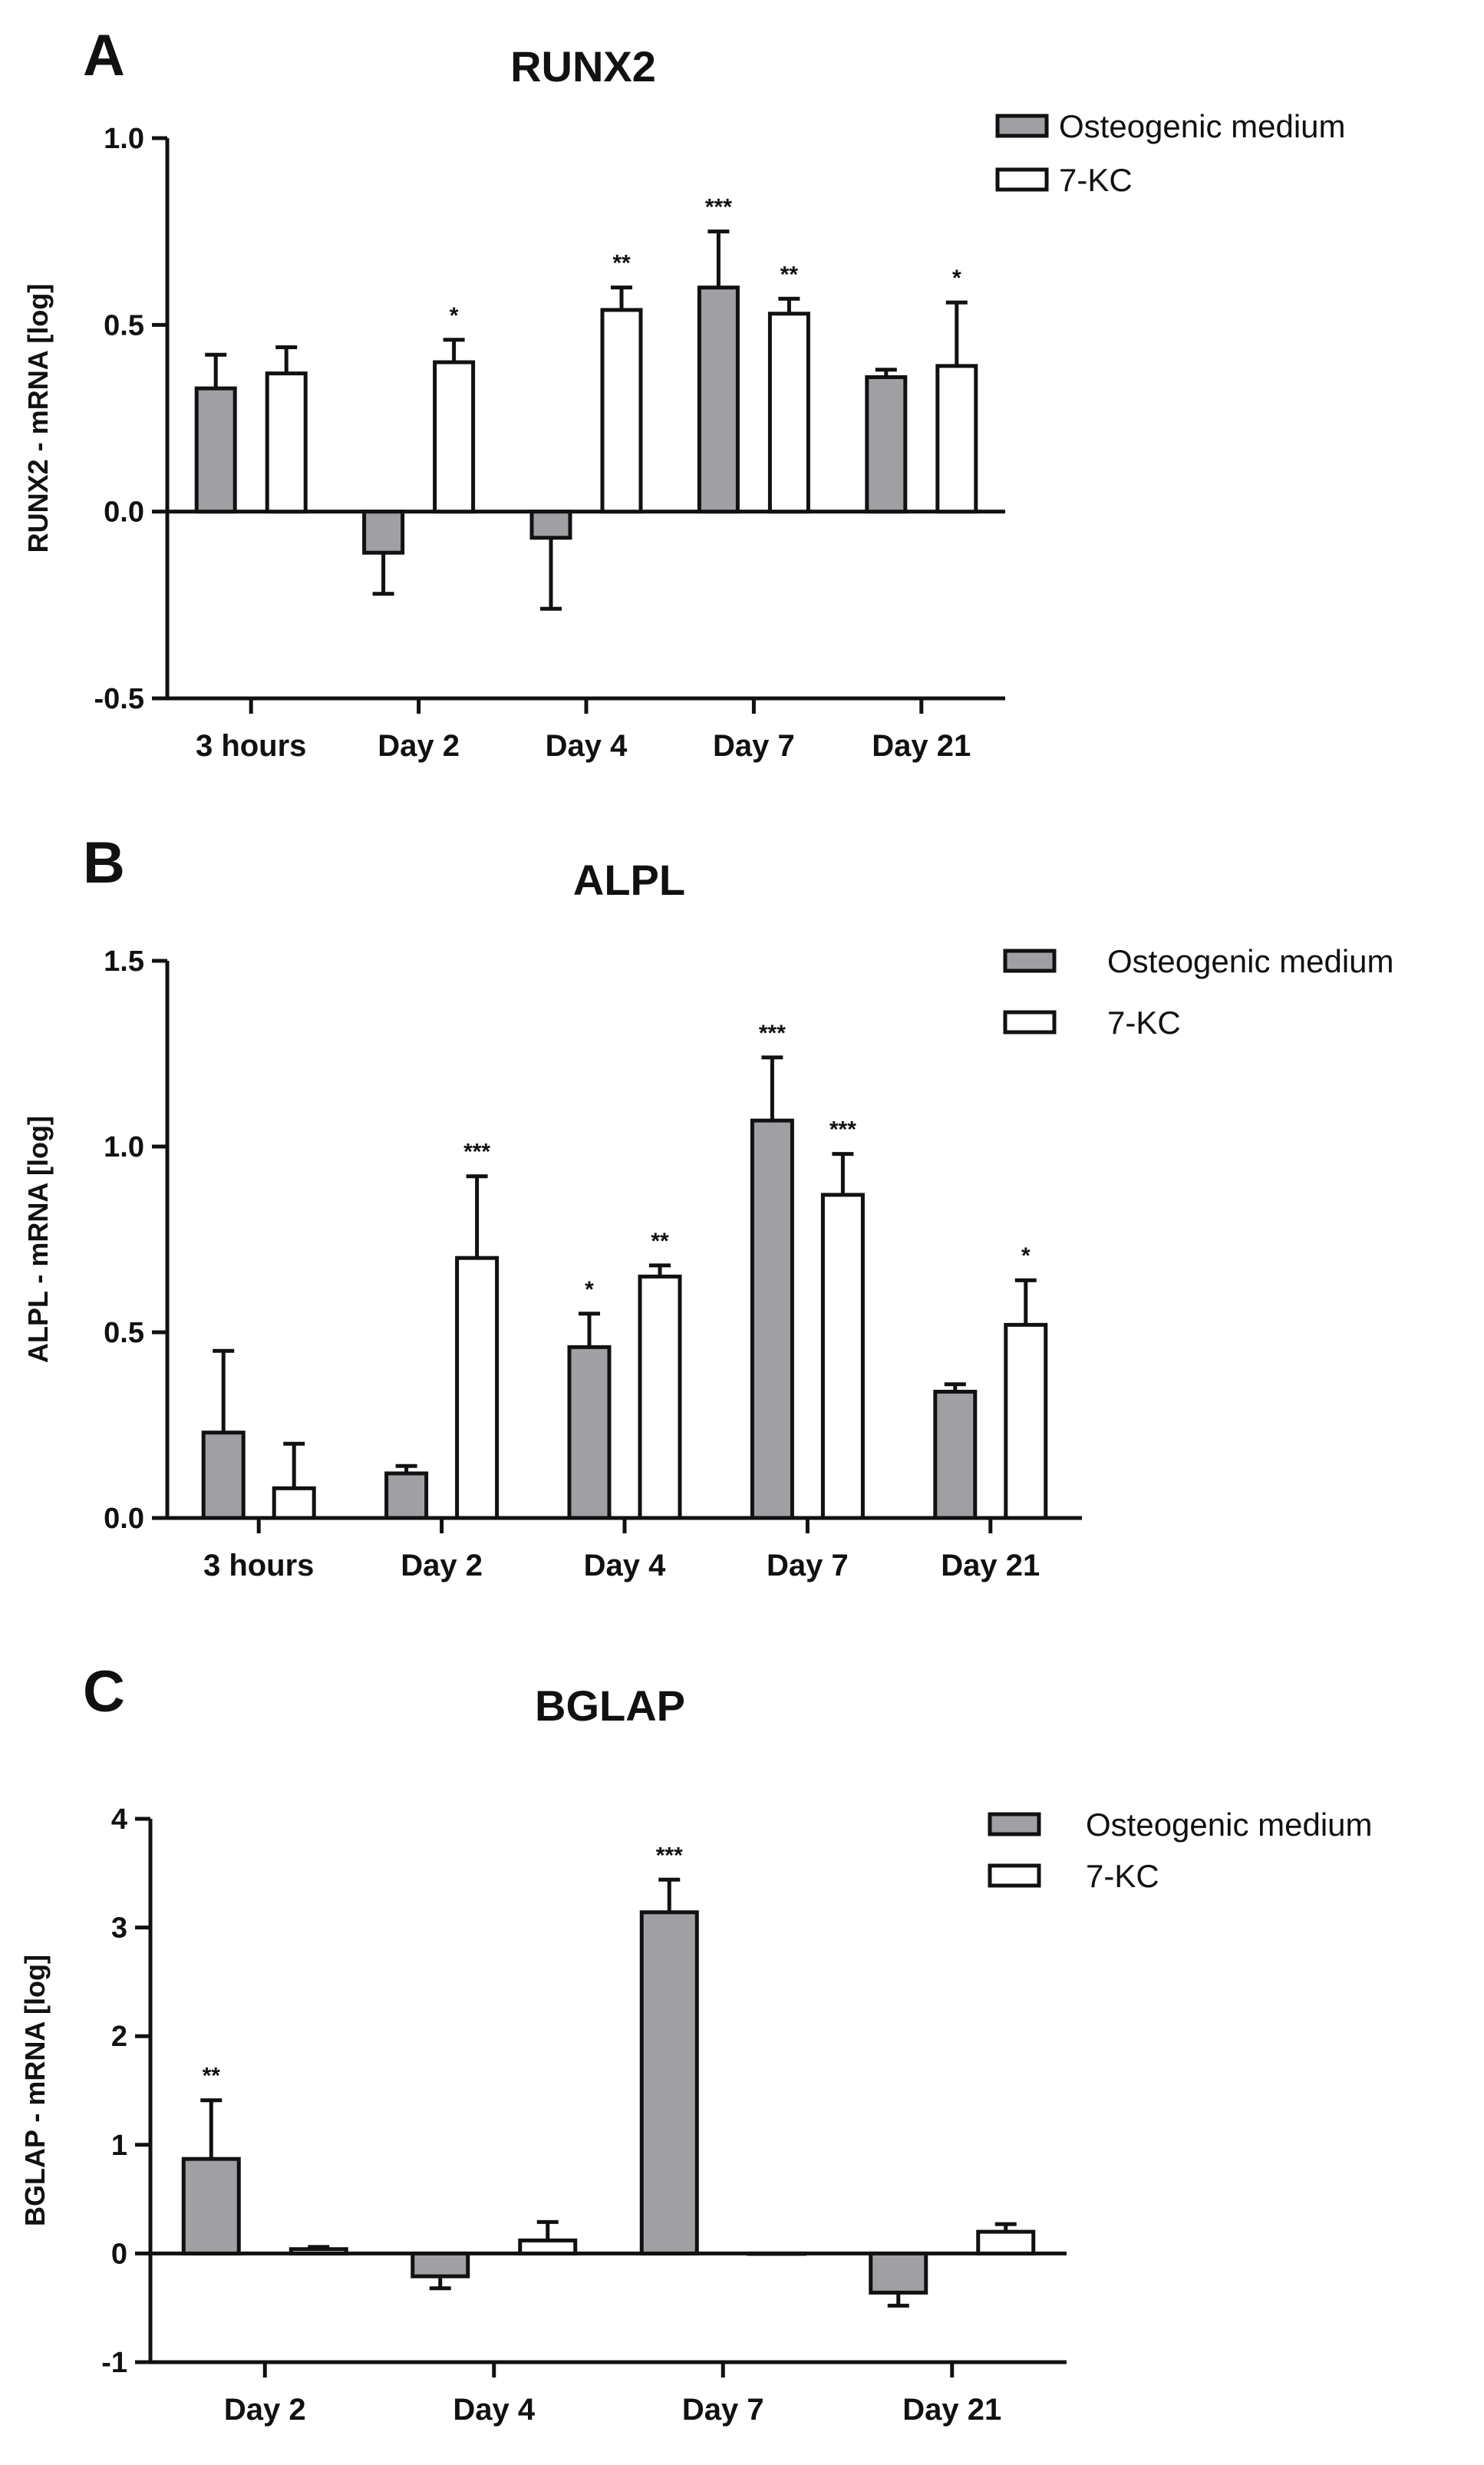 The width and height of the screenshot is (1484, 2465). Describe the element at coordinates (583, 66) in the screenshot. I see `panel-a-title: RUNX2` at that location.